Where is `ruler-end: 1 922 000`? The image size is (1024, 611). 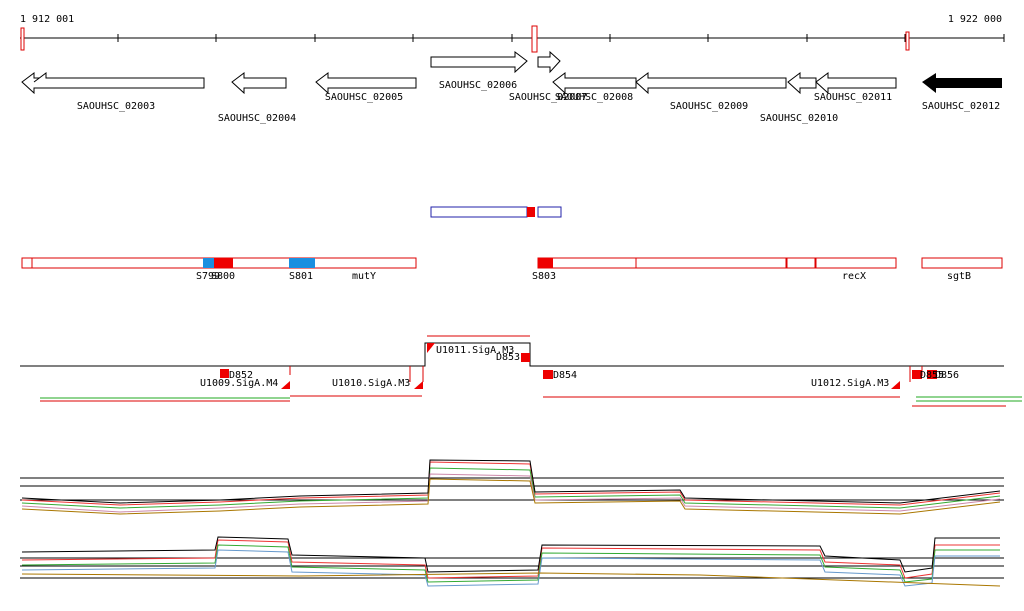 ruler-end: 1 922 000 is located at coordinates (975, 19).